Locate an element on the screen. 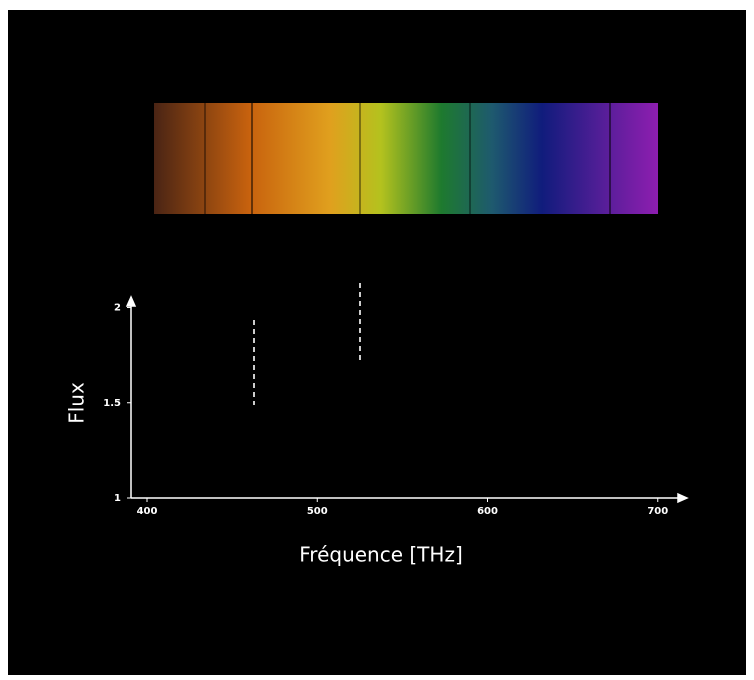 This screenshot has width=754, height=680. x-tick-label: 500 is located at coordinates (317, 511).